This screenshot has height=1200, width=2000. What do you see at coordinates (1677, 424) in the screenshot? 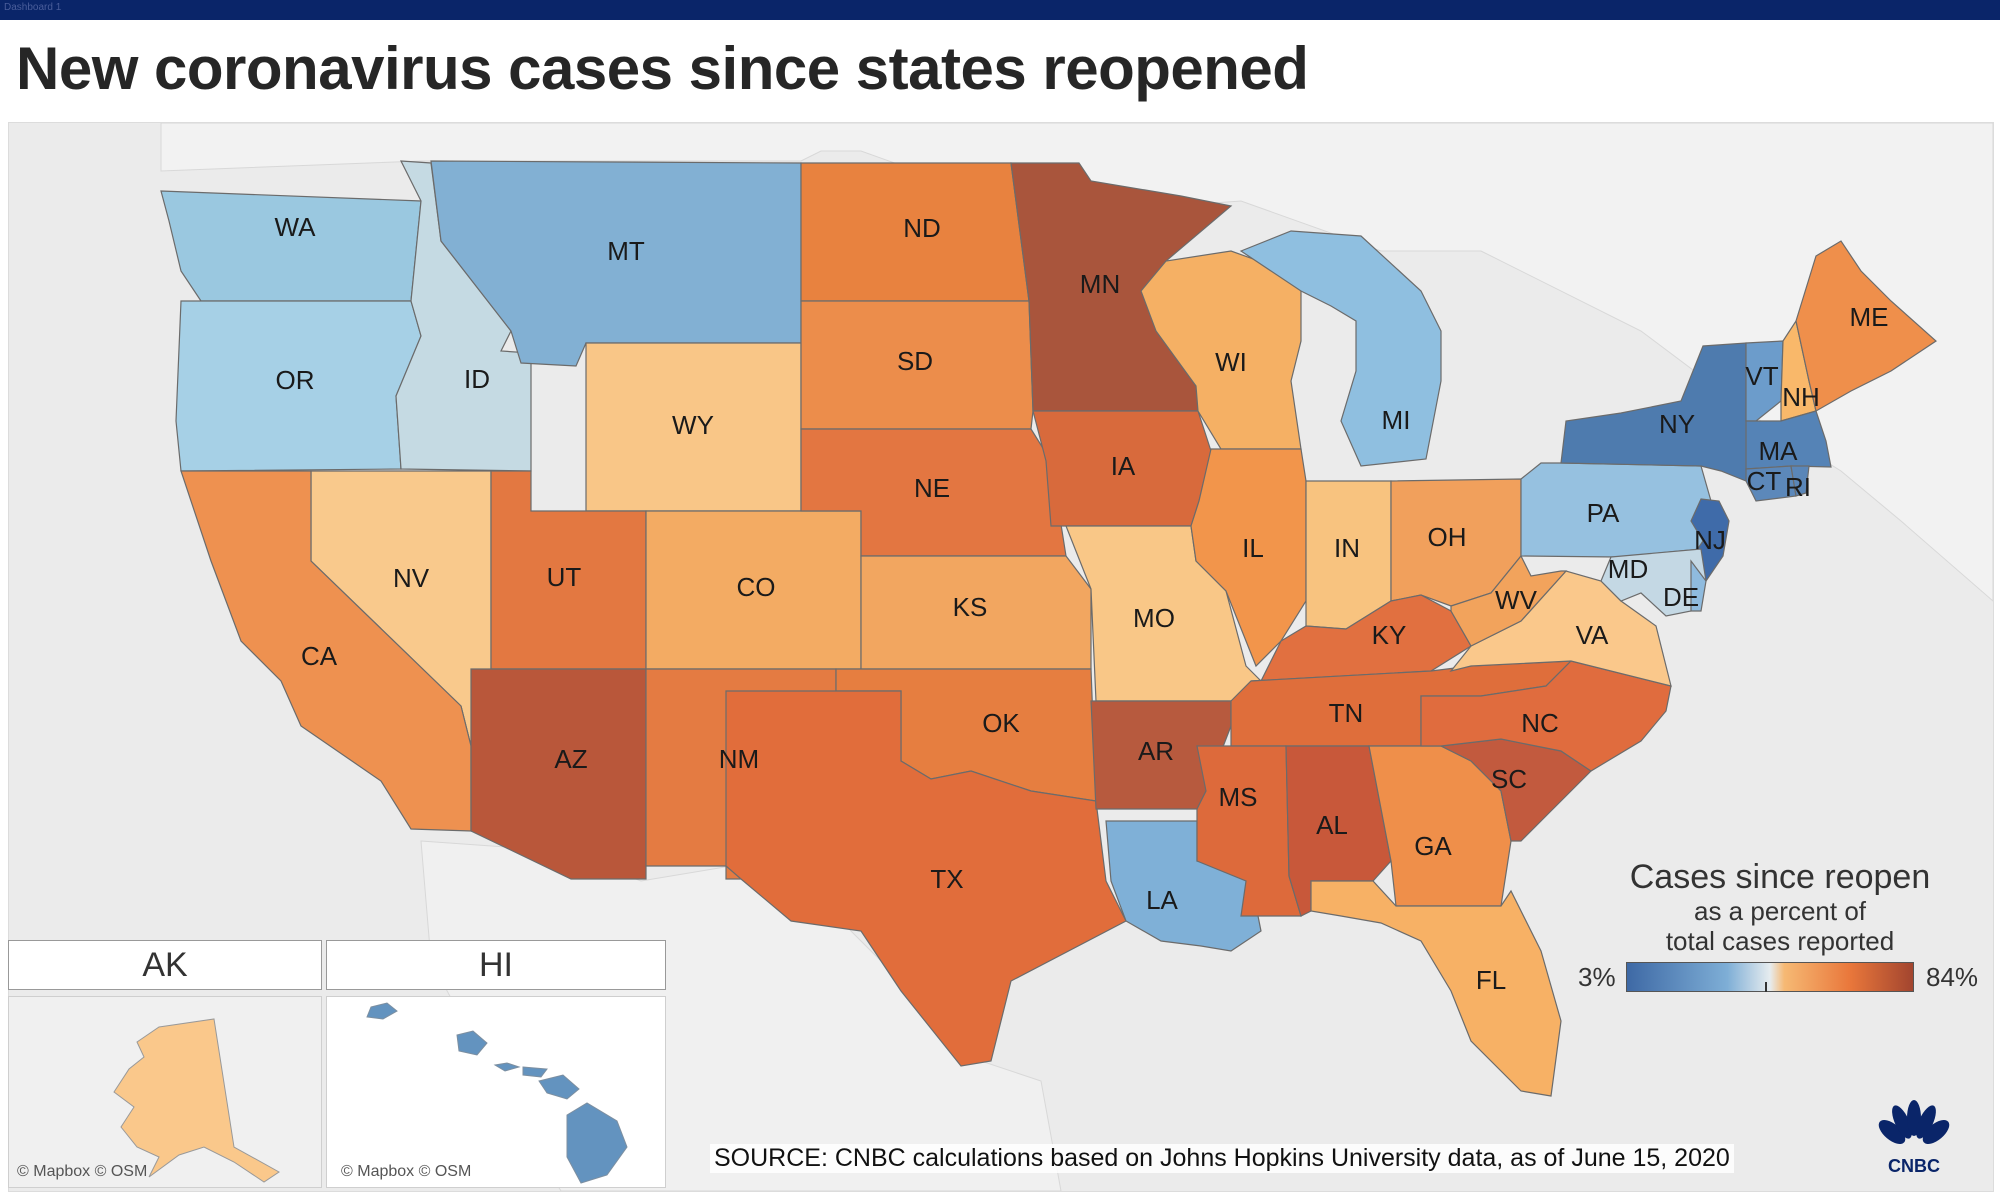
I see `state-label-ny: NY` at bounding box center [1677, 424].